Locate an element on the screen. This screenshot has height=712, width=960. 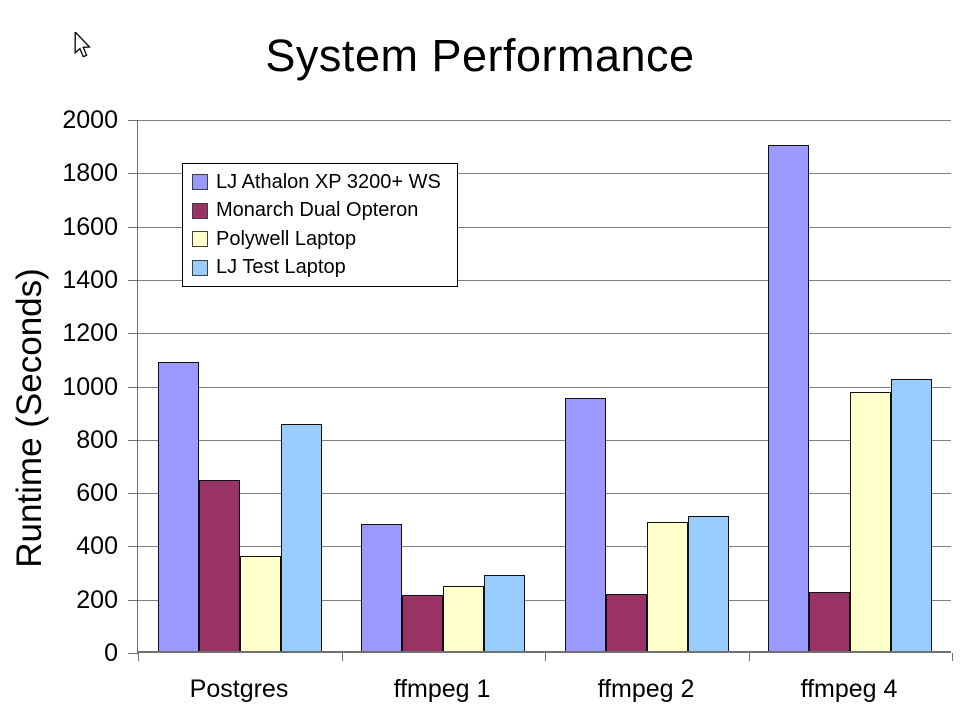
y-axis-tick-labels: 0 200 400 600 800 1000 1200 1400 1600 1800 2000 is located at coordinates (59, 387).